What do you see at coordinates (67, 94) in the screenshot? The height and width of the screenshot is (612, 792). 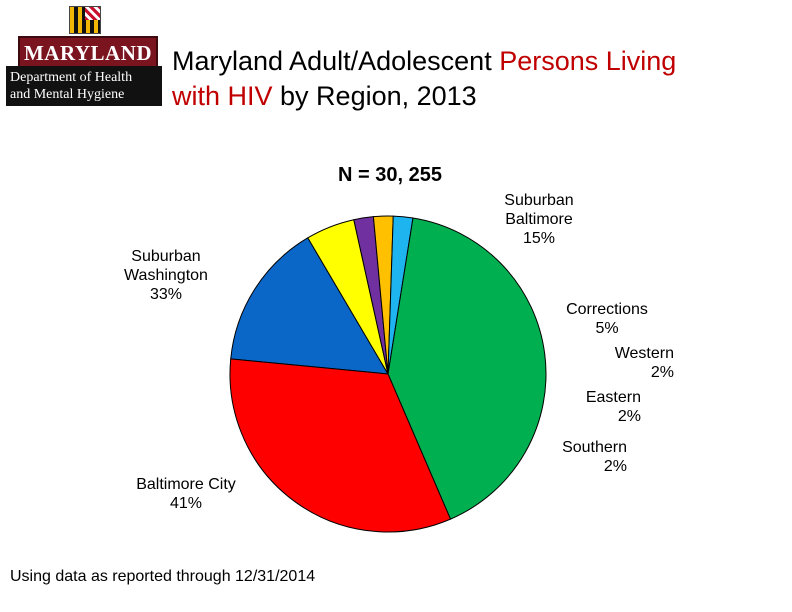 I see `logo-dept-line2: and Mental Hygiene` at bounding box center [67, 94].